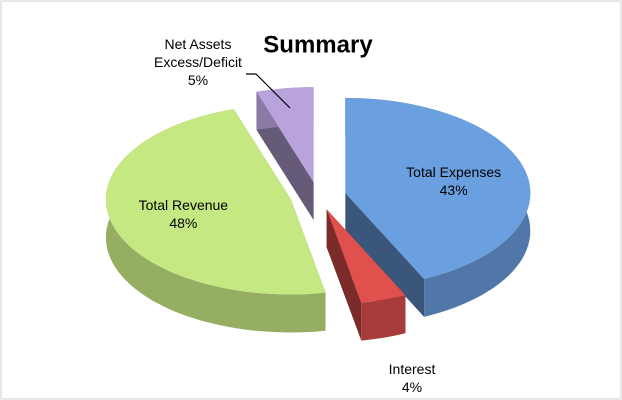  I want to click on data-label: Total Expenses 43%, so click(454, 181).